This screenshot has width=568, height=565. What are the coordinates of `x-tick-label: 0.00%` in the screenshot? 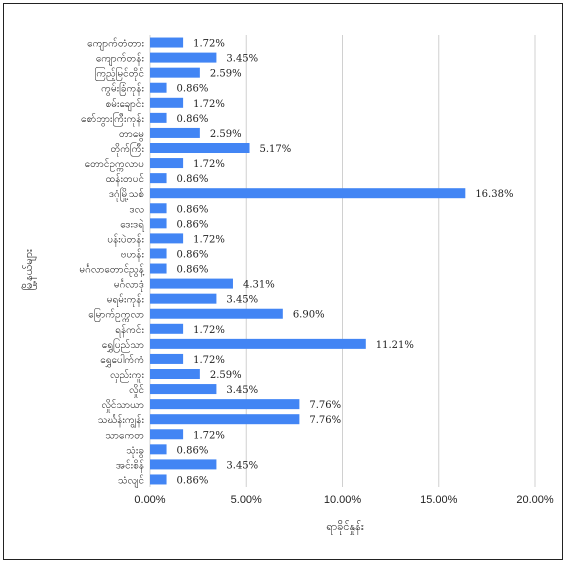 It's located at (149, 500).